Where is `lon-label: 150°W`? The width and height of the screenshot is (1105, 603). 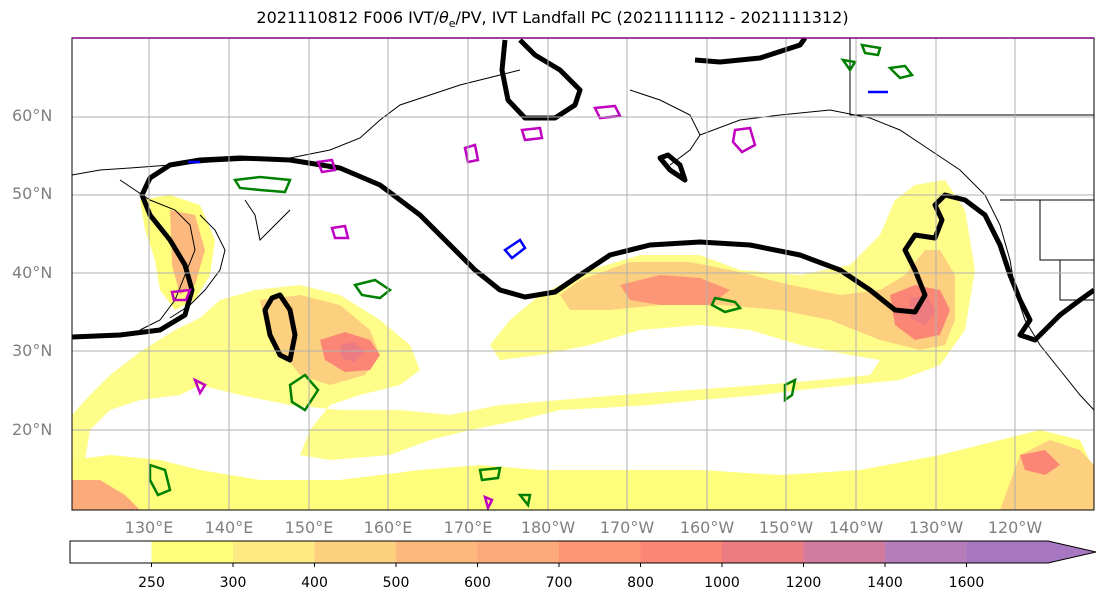
lon-label: 150°W is located at coordinates (786, 527).